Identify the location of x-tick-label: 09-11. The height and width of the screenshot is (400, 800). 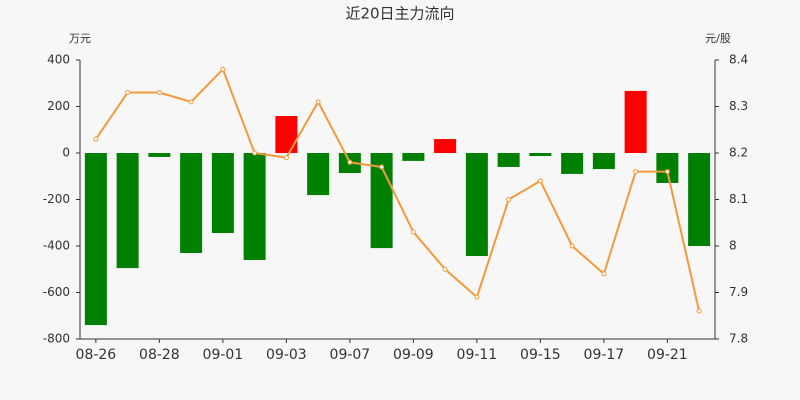
(477, 355).